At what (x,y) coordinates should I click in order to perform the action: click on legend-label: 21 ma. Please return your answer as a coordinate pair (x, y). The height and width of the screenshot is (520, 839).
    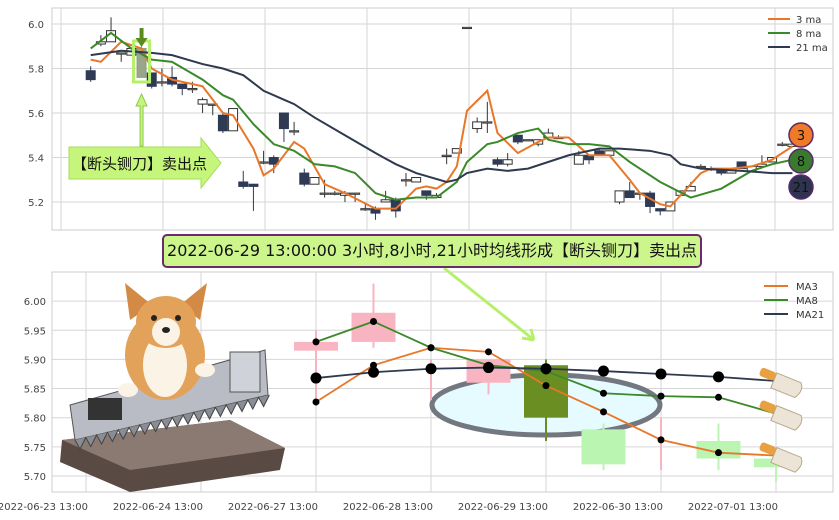
    Looking at the image, I should click on (812, 48).